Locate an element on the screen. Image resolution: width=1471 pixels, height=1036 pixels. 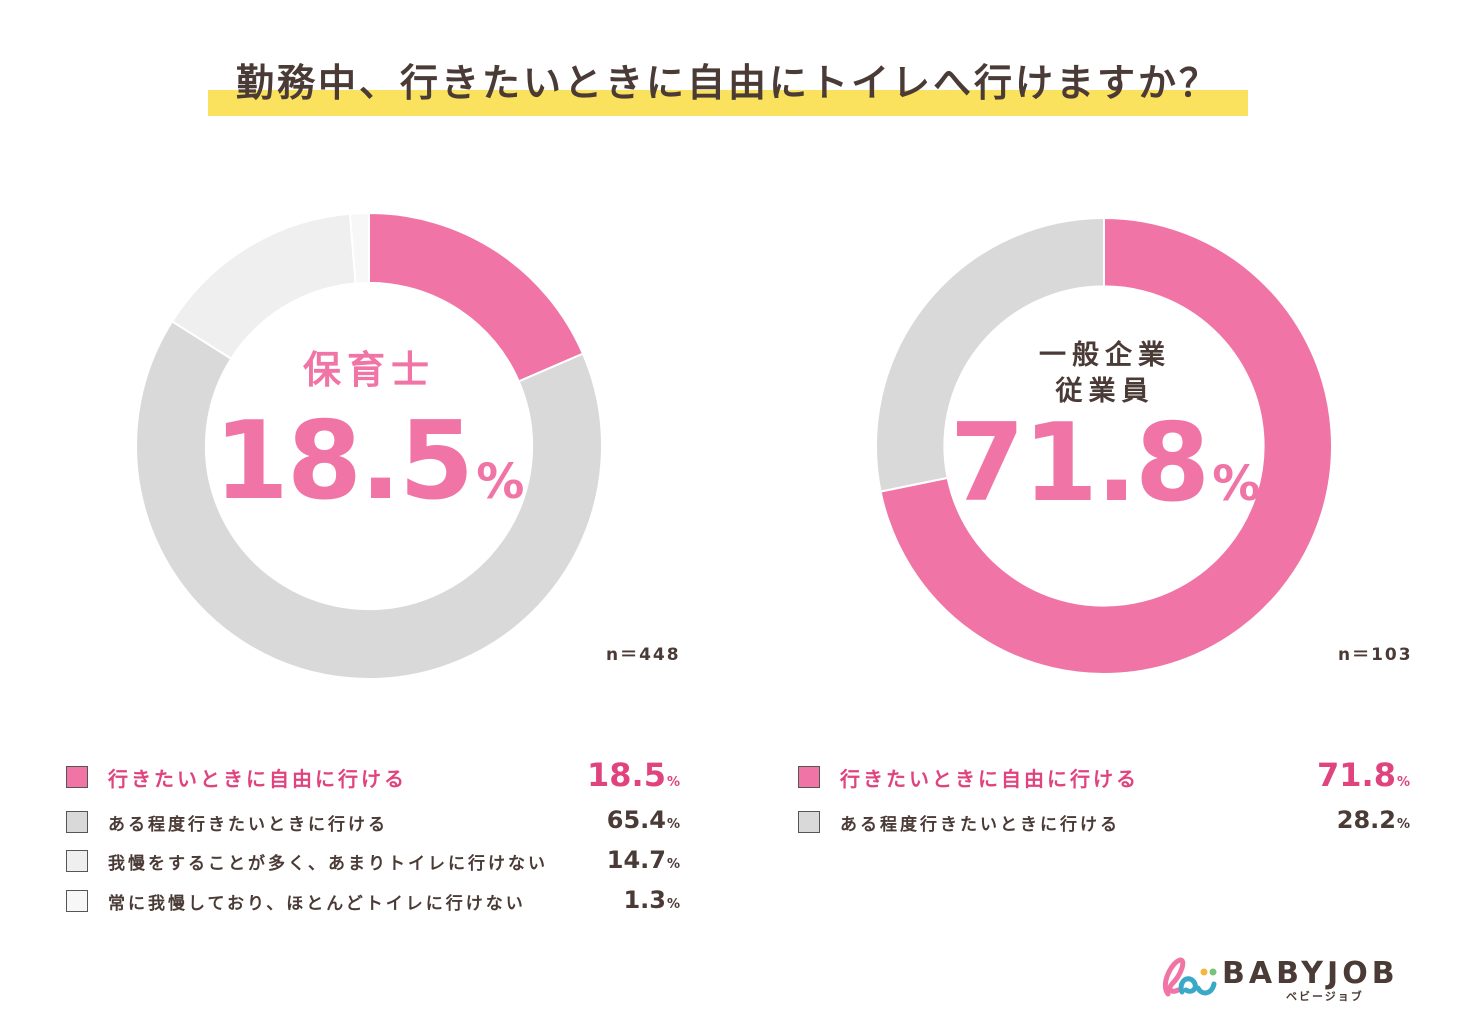
chart-title-nursery: 保育士 is located at coordinates (368, 370).